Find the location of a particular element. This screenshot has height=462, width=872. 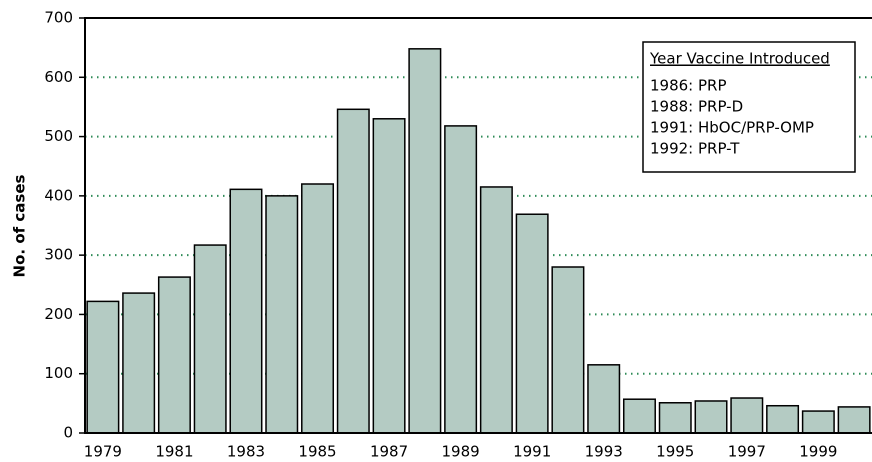

y-tick-label: 400 is located at coordinates (58, 195).